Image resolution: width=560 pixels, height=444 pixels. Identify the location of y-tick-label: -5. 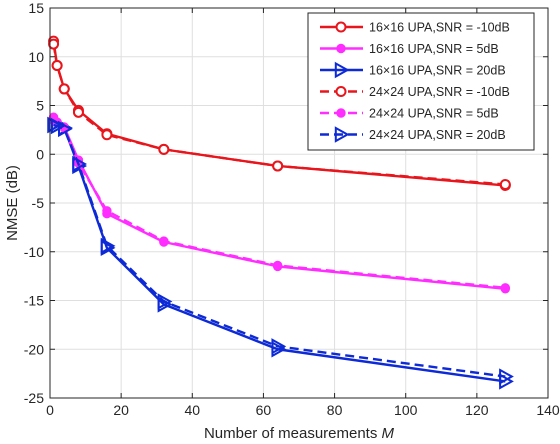
(38, 203).